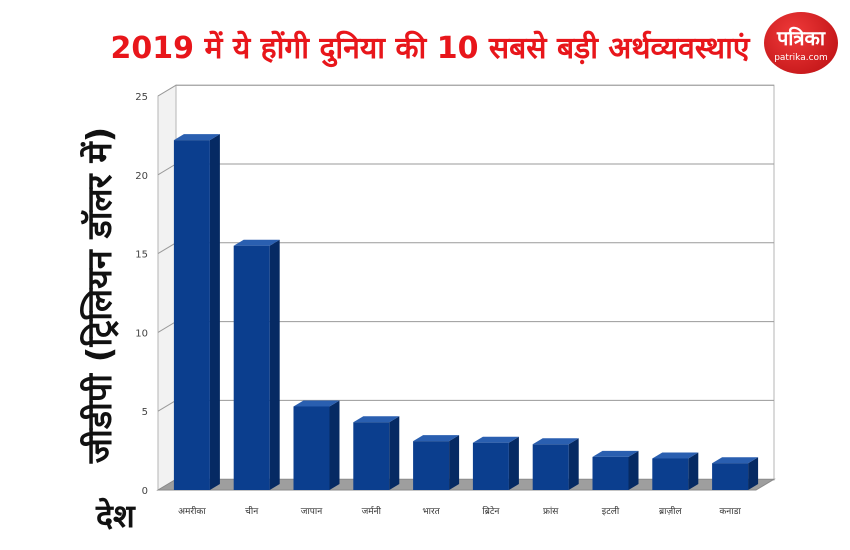  I want to click on y-tick-label: 5, so click(145, 412).